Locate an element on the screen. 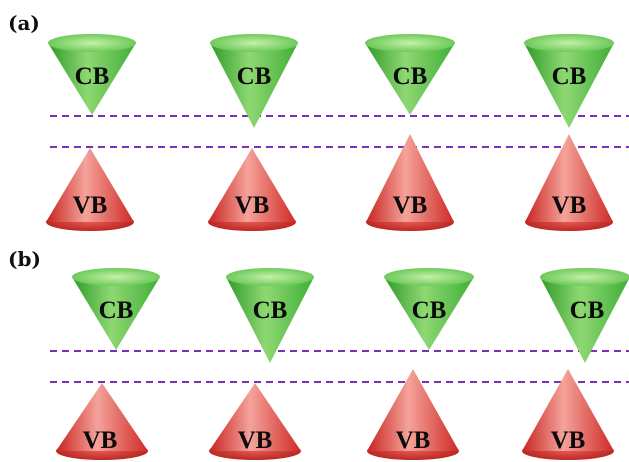  cone-pair-a3: CB VB is located at coordinates (410, 132).